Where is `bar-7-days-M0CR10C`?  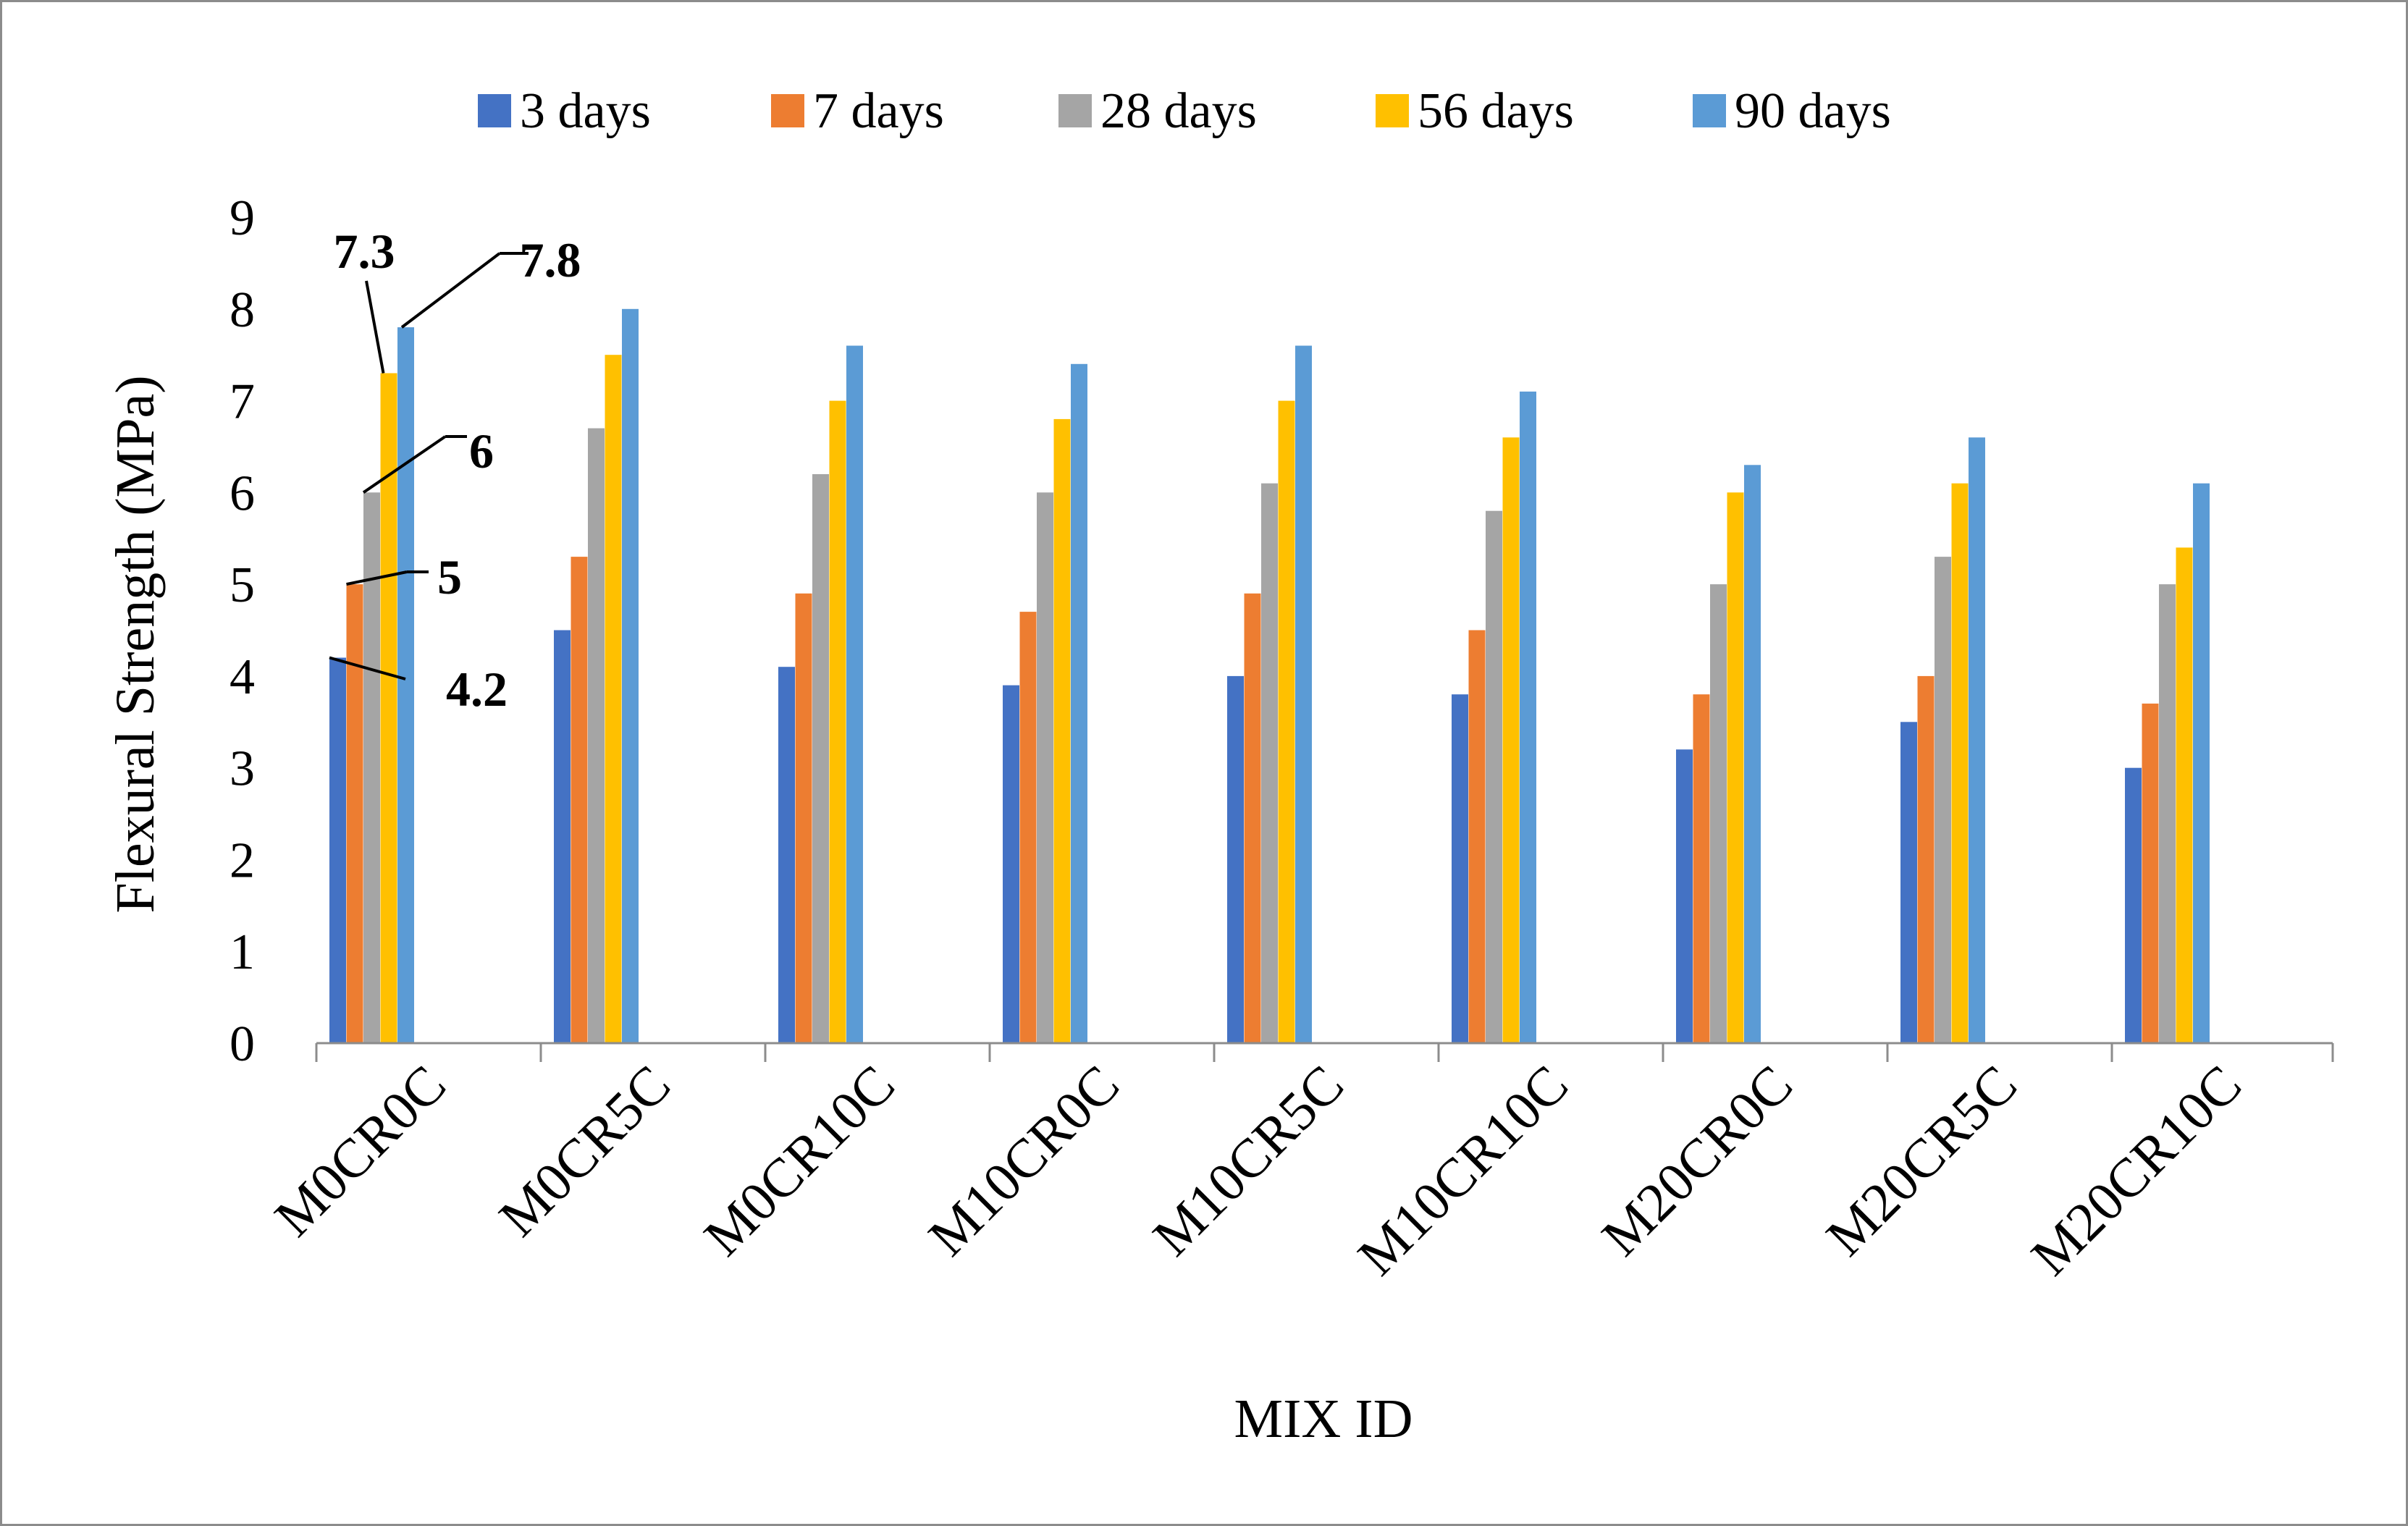
bar-7-days-M0CR10C is located at coordinates (803, 818).